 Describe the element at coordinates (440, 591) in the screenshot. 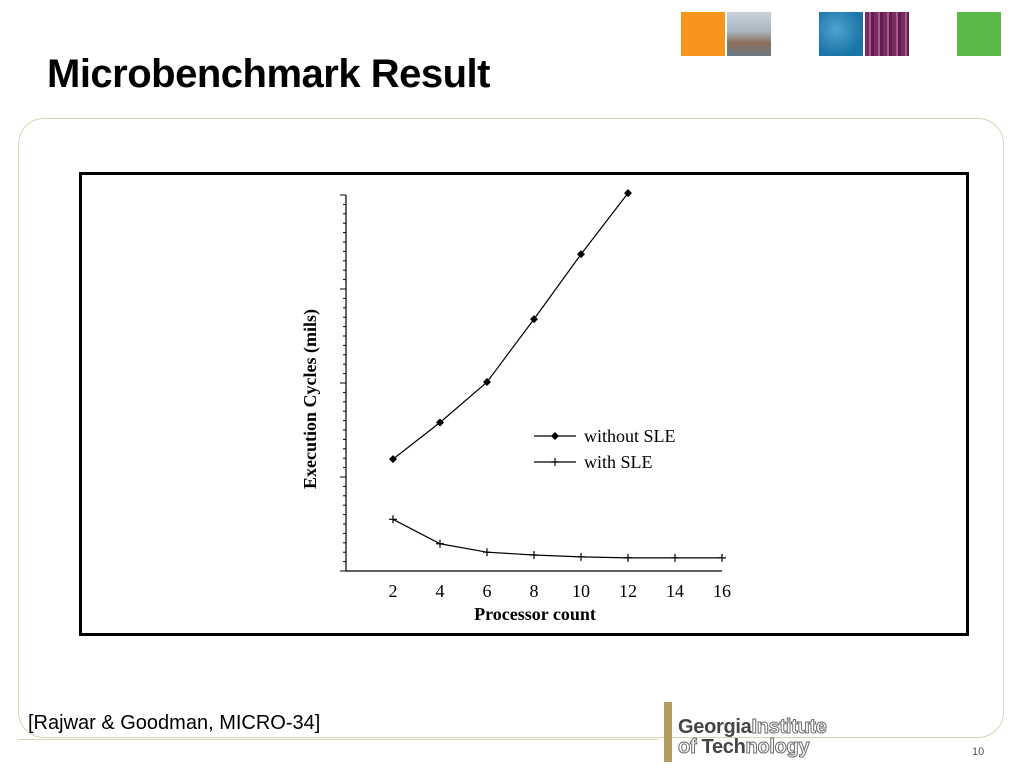

I see `x-tick-label: 4` at that location.